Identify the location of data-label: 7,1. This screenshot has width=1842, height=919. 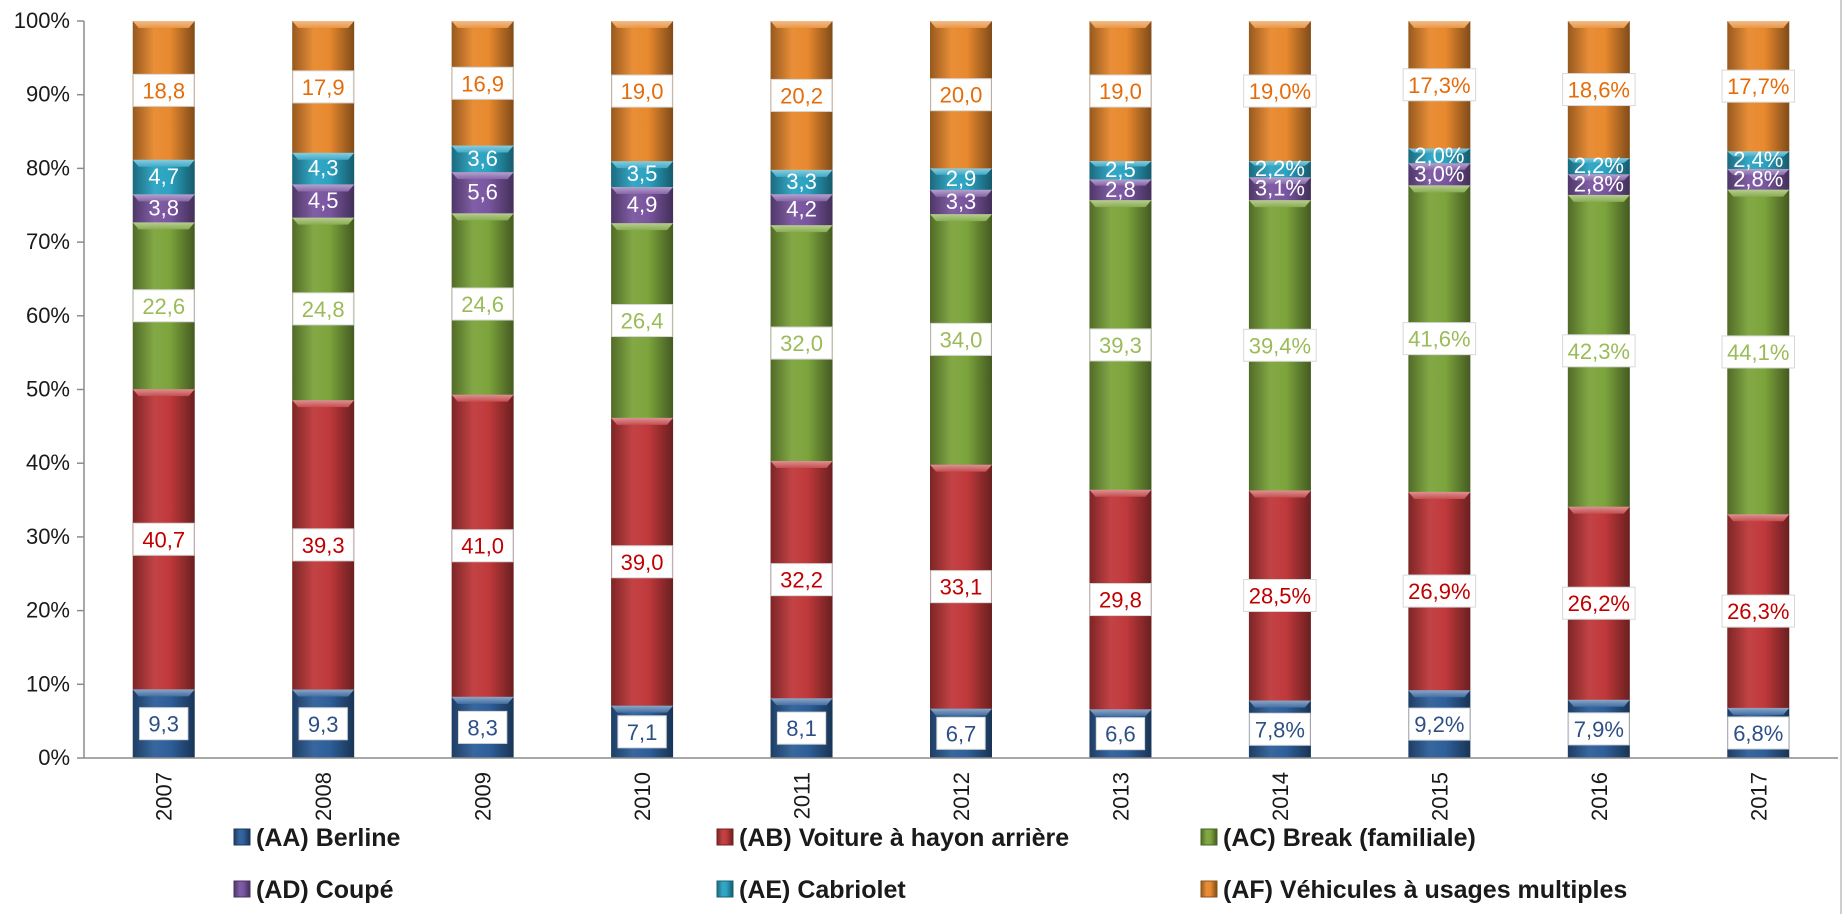
(642, 732).